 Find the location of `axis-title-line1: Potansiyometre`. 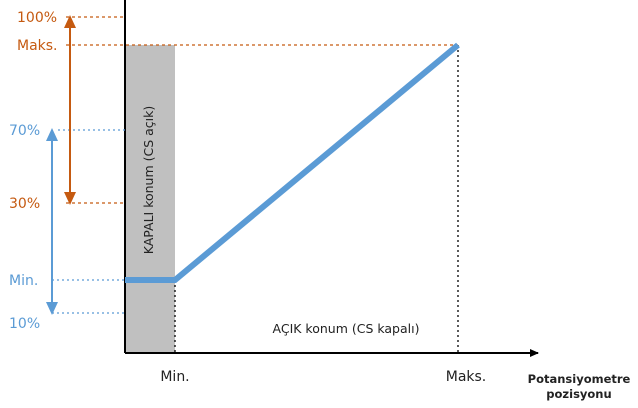

axis-title-line1: Potansiyometre is located at coordinates (579, 379).